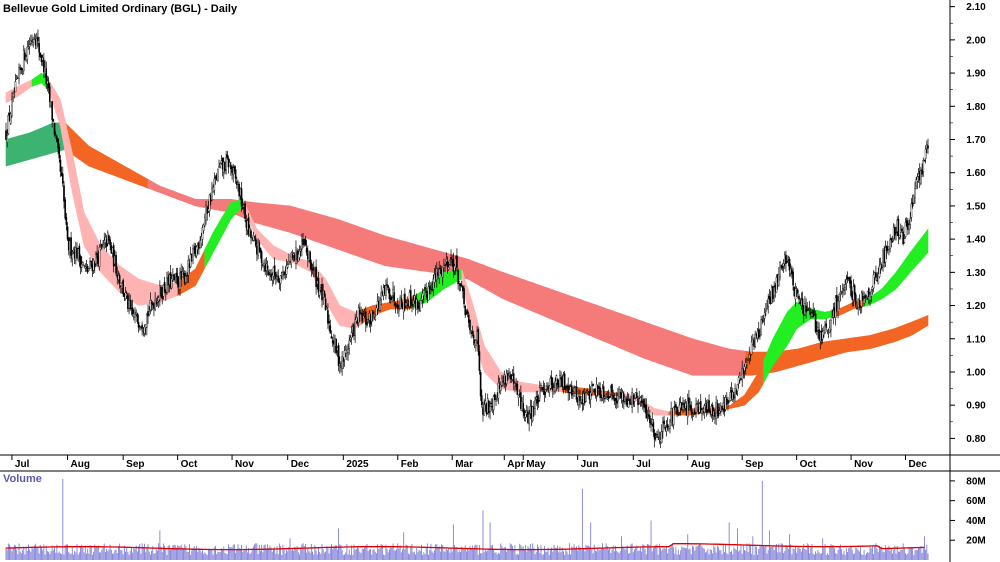  Describe the element at coordinates (754, 464) in the screenshot. I see `date-tick-label: Sep` at that location.